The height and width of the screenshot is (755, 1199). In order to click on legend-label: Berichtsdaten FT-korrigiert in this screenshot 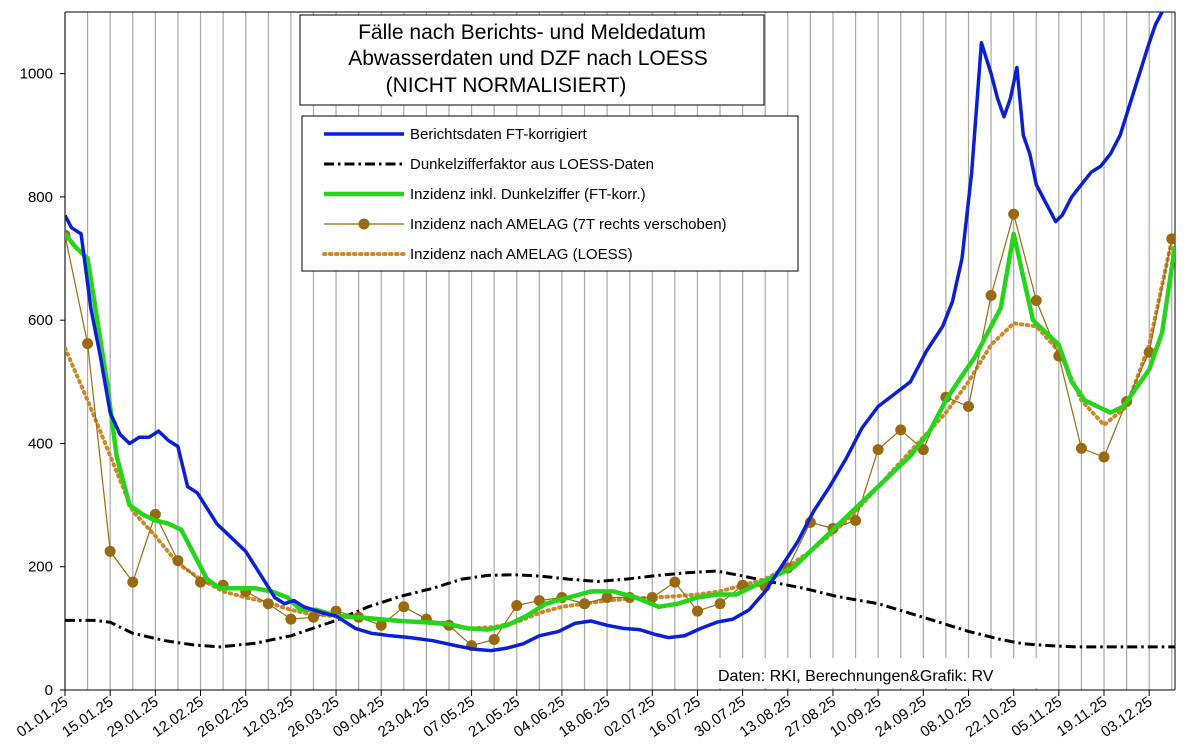, I will do `click(499, 134)`.